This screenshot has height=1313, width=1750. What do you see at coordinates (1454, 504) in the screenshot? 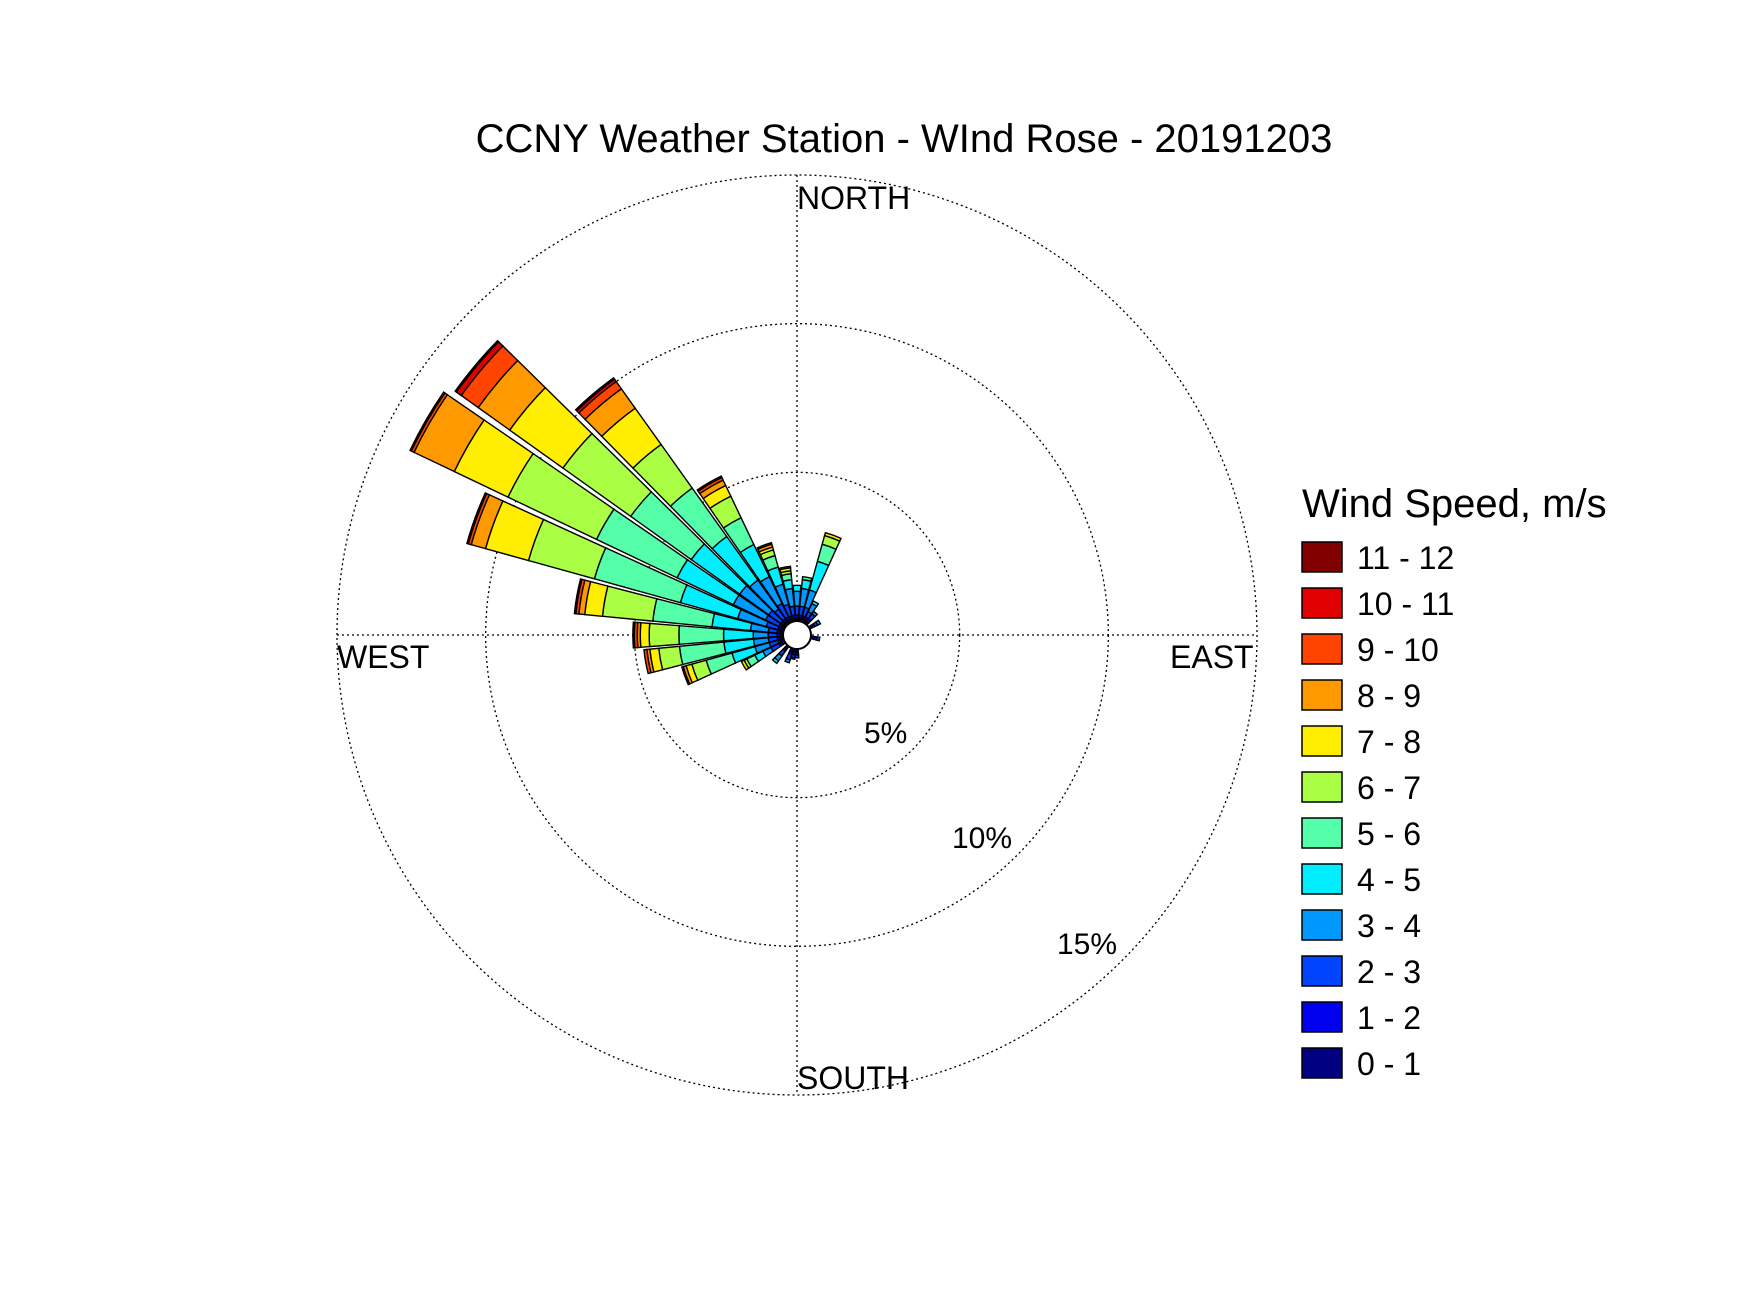
I see `legend-title: Wind Speed, m/s` at bounding box center [1454, 504].